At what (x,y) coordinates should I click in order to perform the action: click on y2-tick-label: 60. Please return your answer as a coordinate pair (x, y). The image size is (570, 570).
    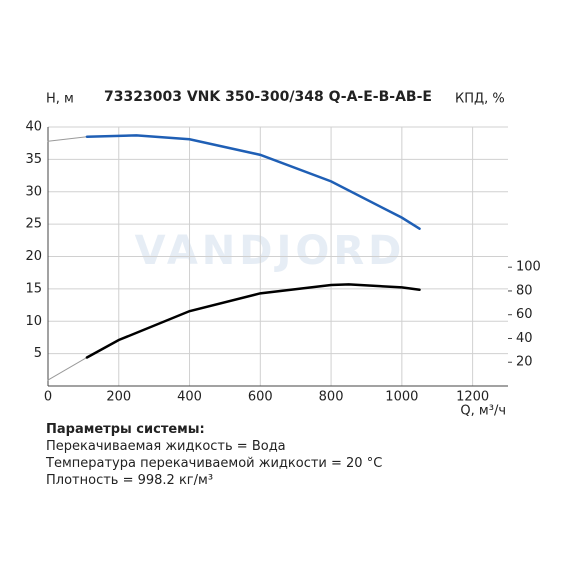
    Looking at the image, I should click on (524, 314).